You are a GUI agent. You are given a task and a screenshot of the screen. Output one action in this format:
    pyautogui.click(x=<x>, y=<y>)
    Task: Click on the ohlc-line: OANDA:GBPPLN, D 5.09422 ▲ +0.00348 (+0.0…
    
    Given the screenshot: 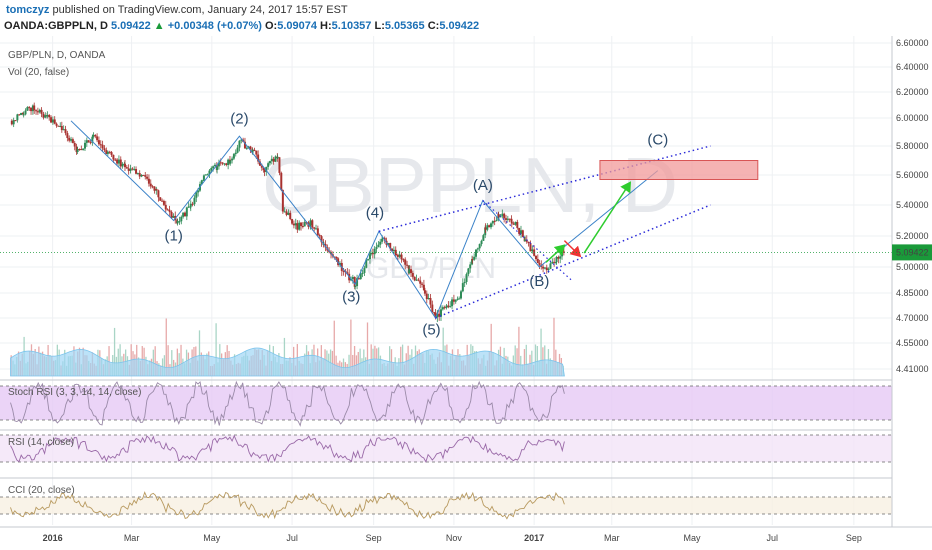 What is the action you would take?
    pyautogui.click(x=241, y=26)
    